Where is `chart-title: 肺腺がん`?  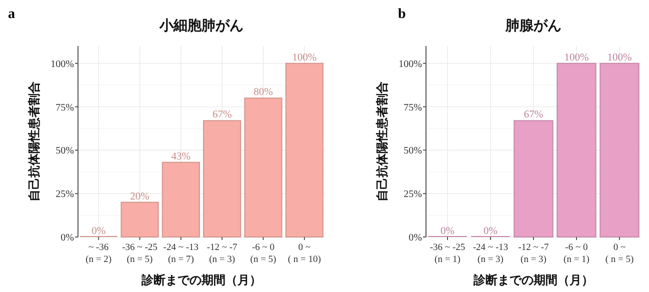 chart-title: 肺腺がん is located at coordinates (533, 26).